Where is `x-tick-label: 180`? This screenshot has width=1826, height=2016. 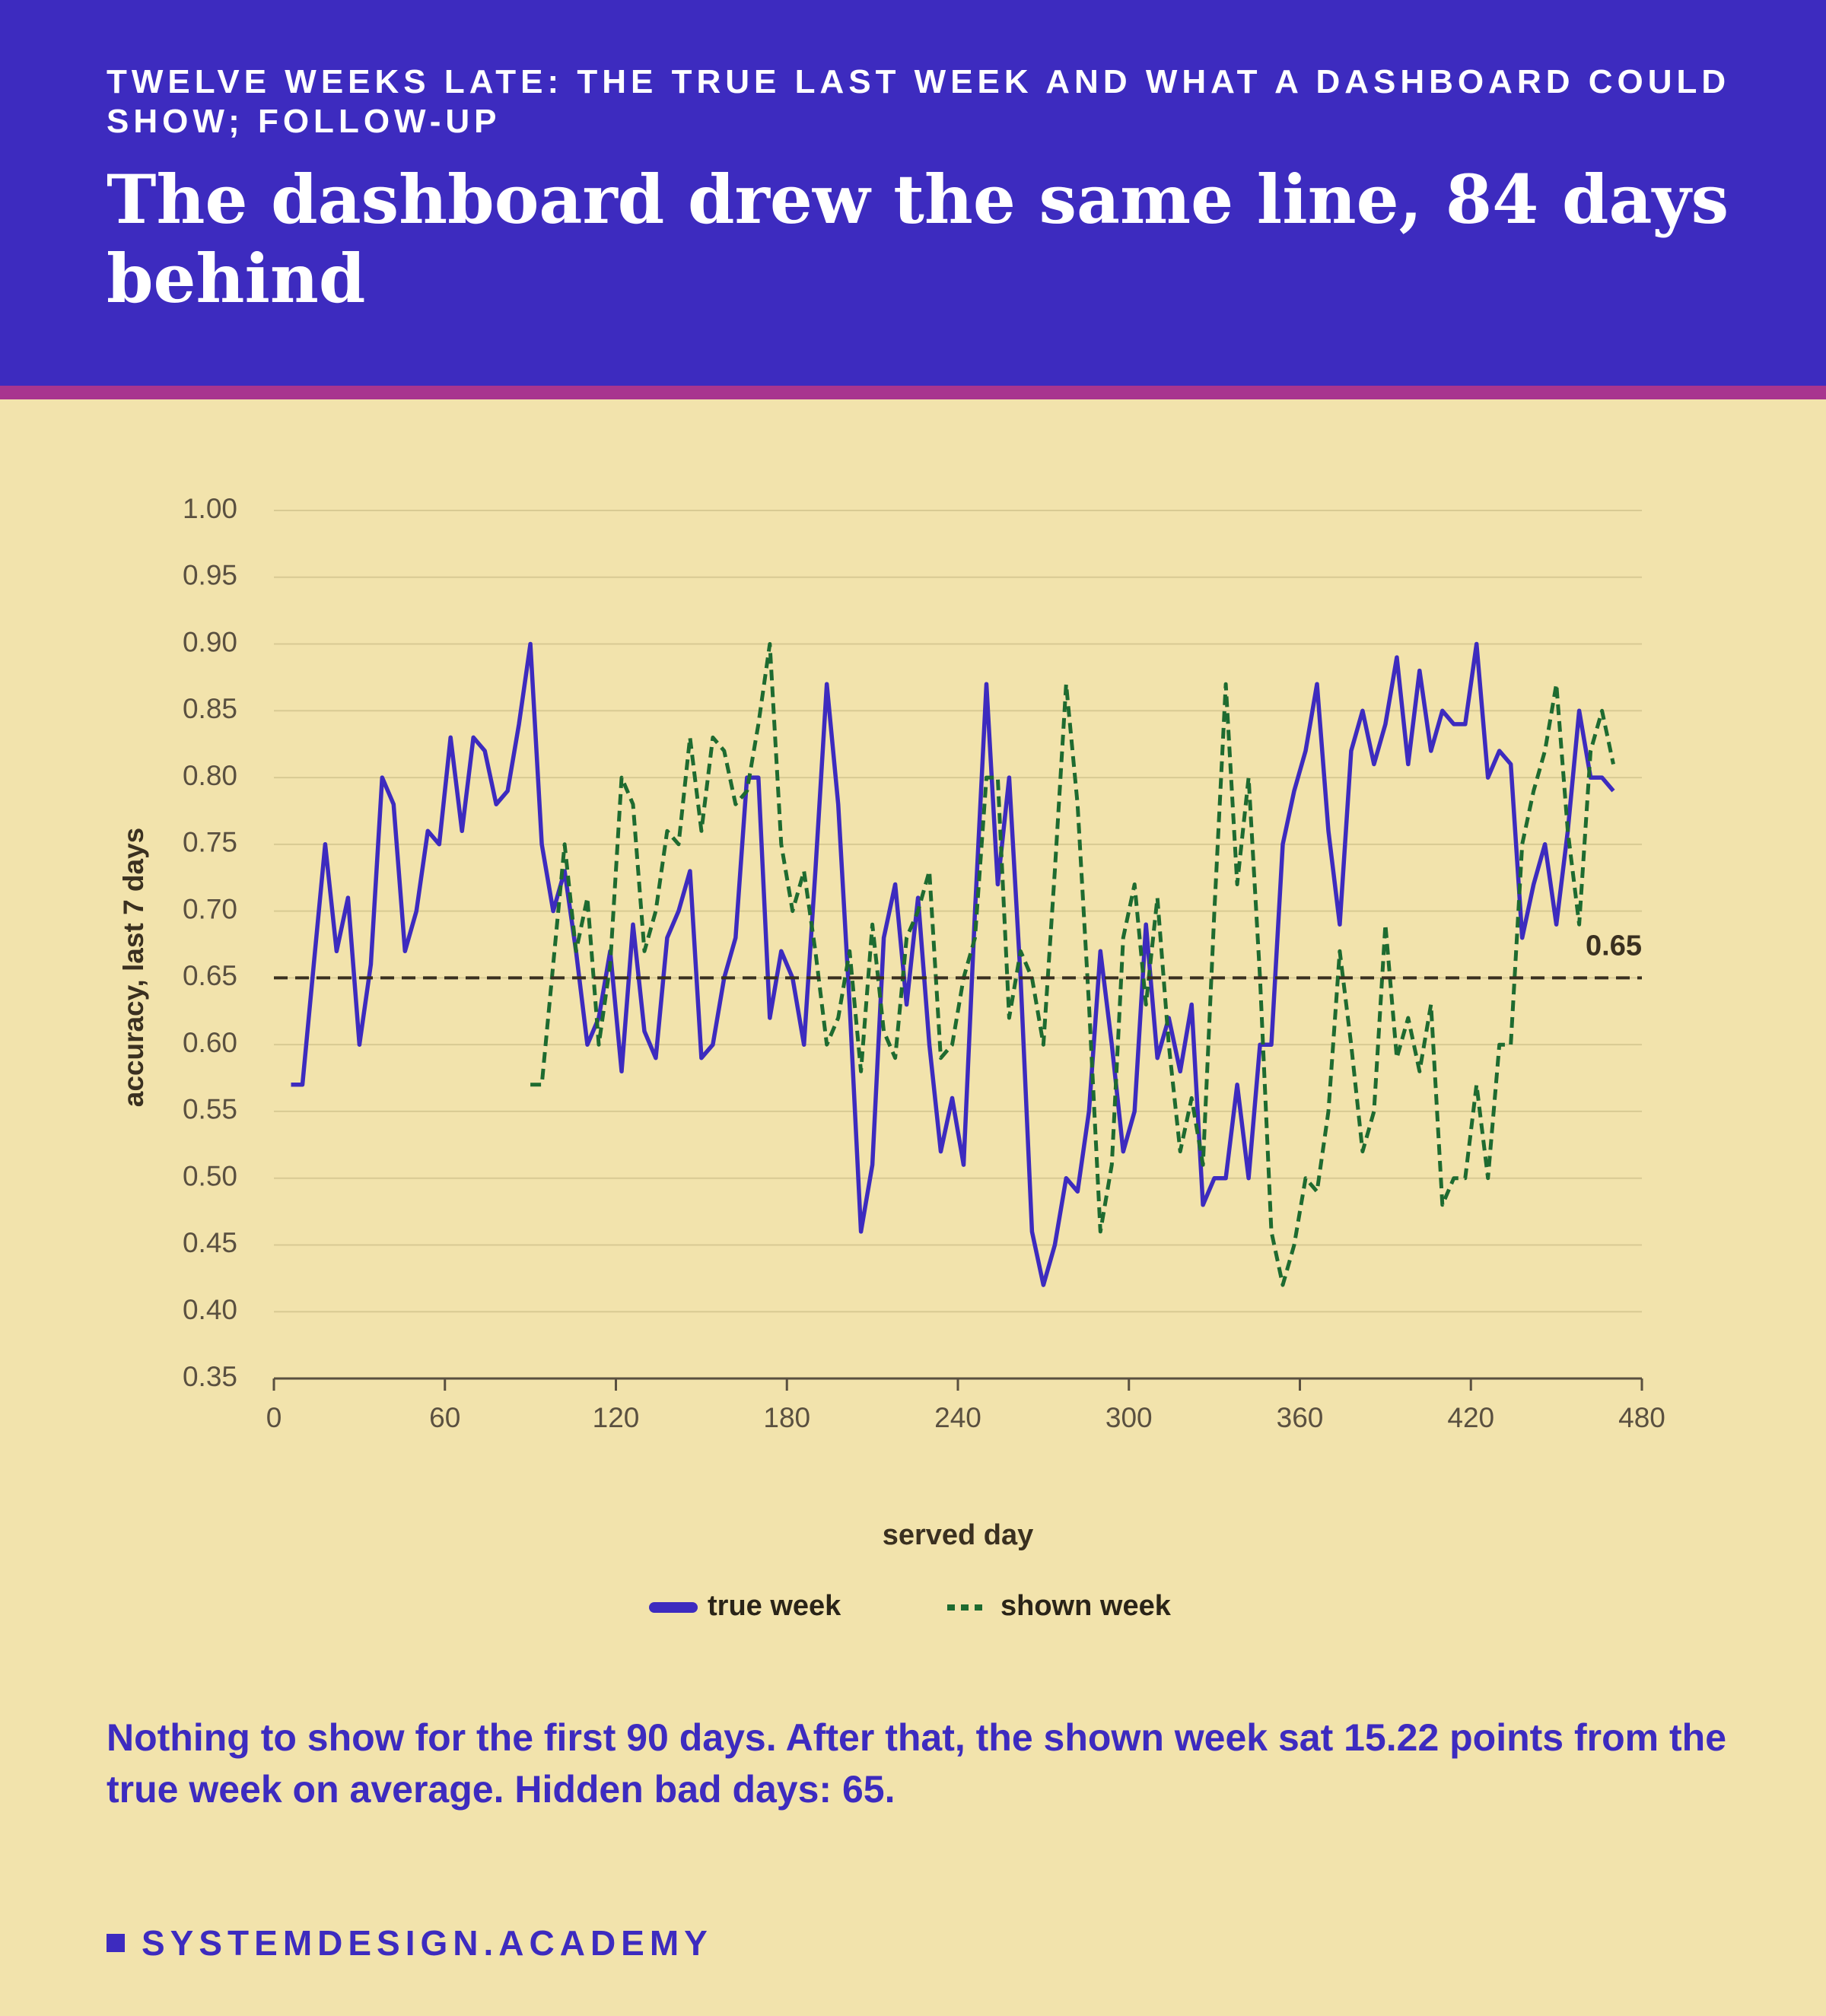 x-tick-label: 180 is located at coordinates (786, 1417).